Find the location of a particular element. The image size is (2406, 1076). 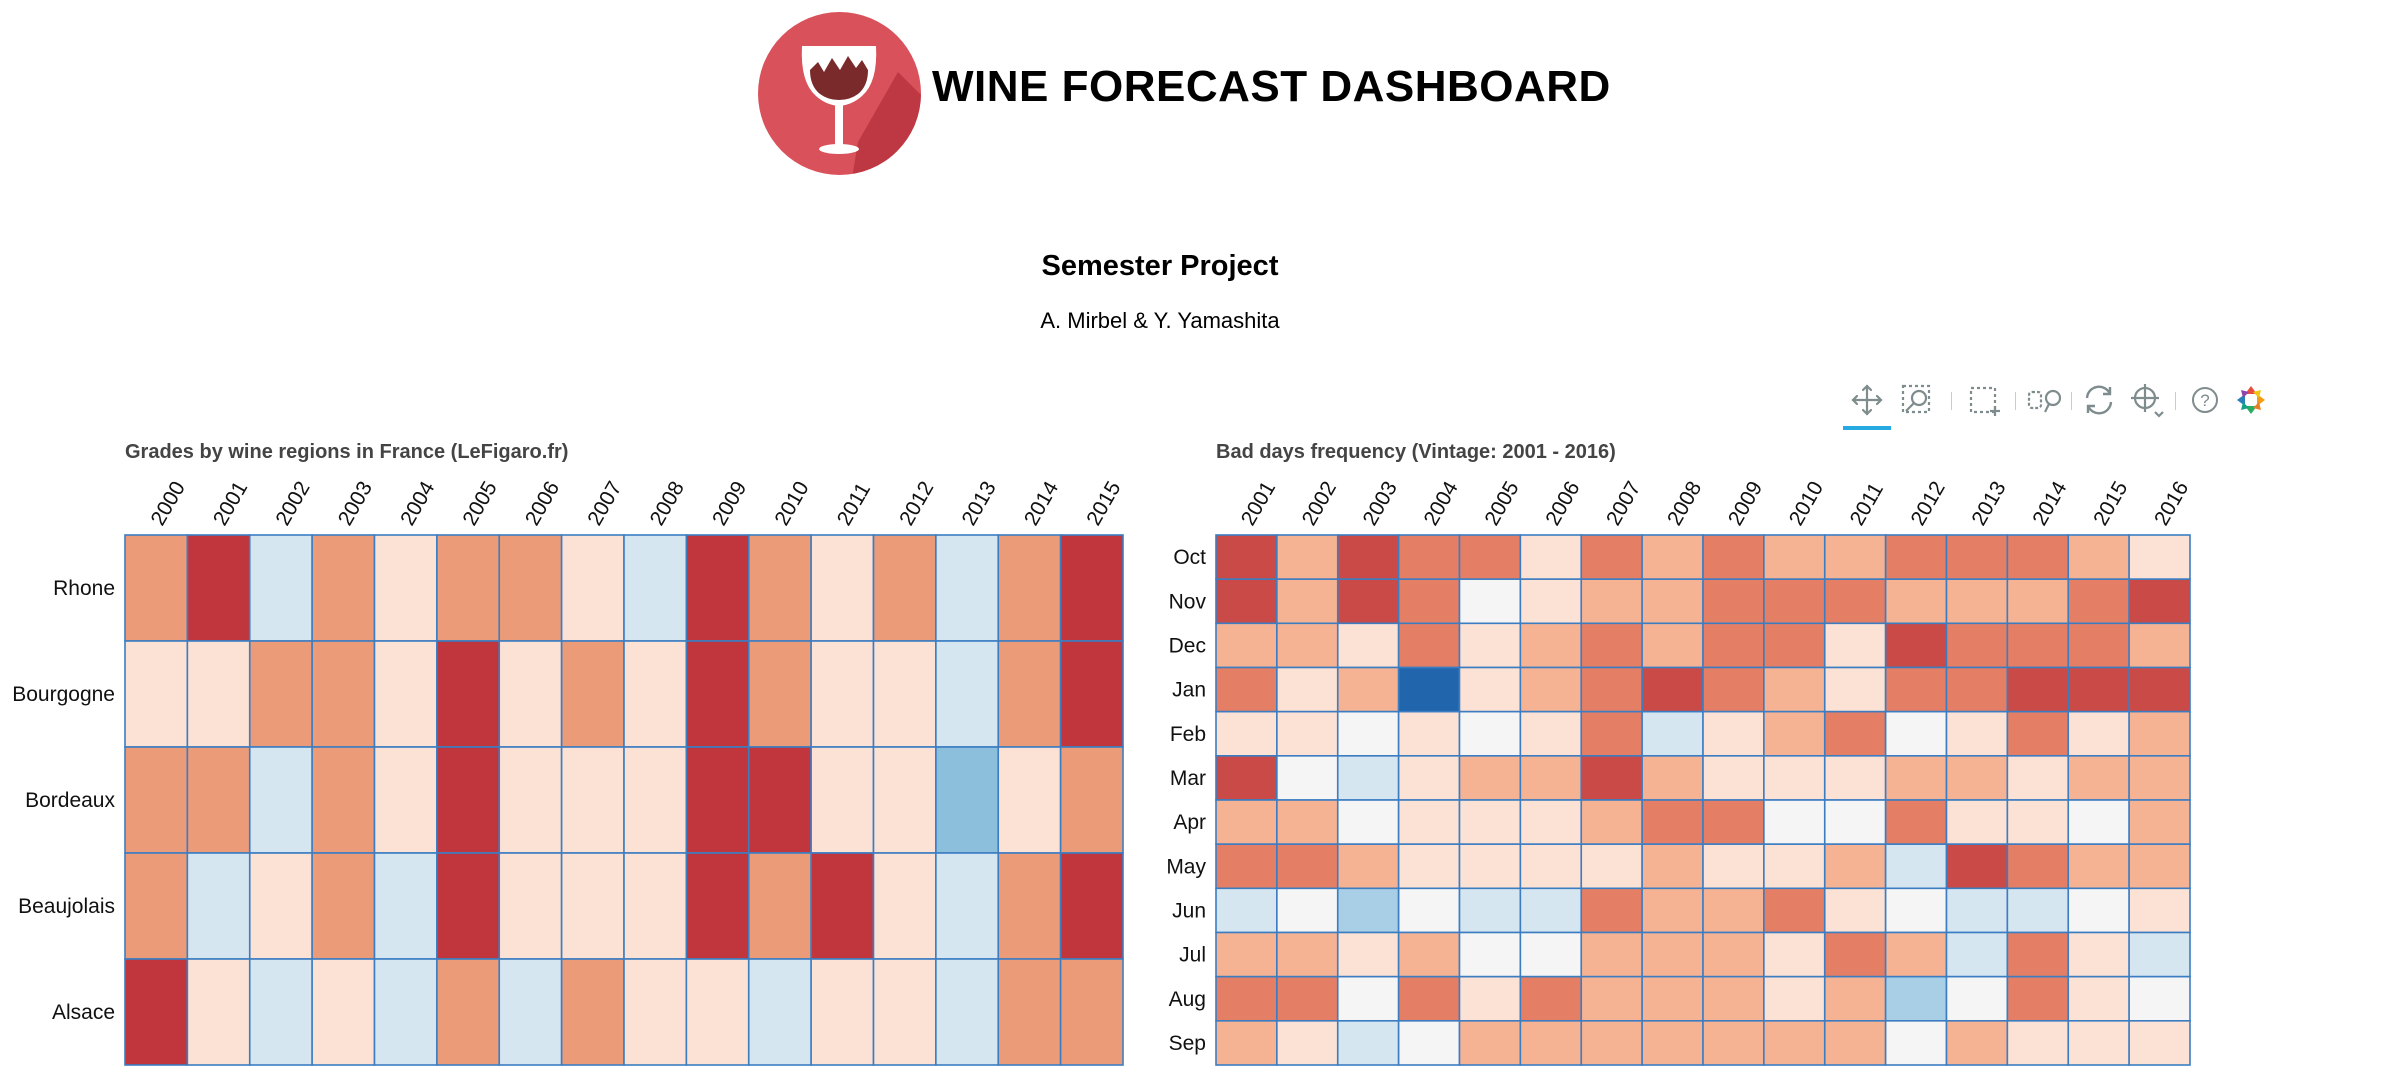

crosshair-tool is located at coordinates (2147, 400).